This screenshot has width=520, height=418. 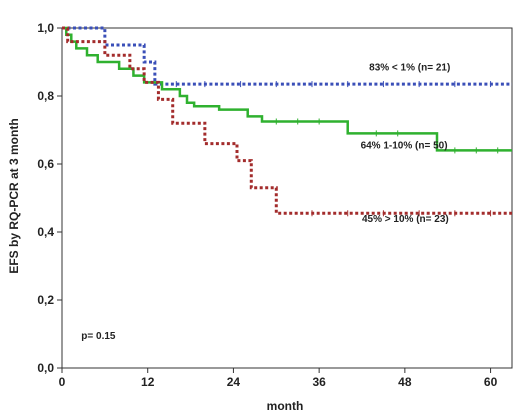 What do you see at coordinates (14, 195) in the screenshot?
I see `y-axis-title: EFS by RQ-PCR at 3 month` at bounding box center [14, 195].